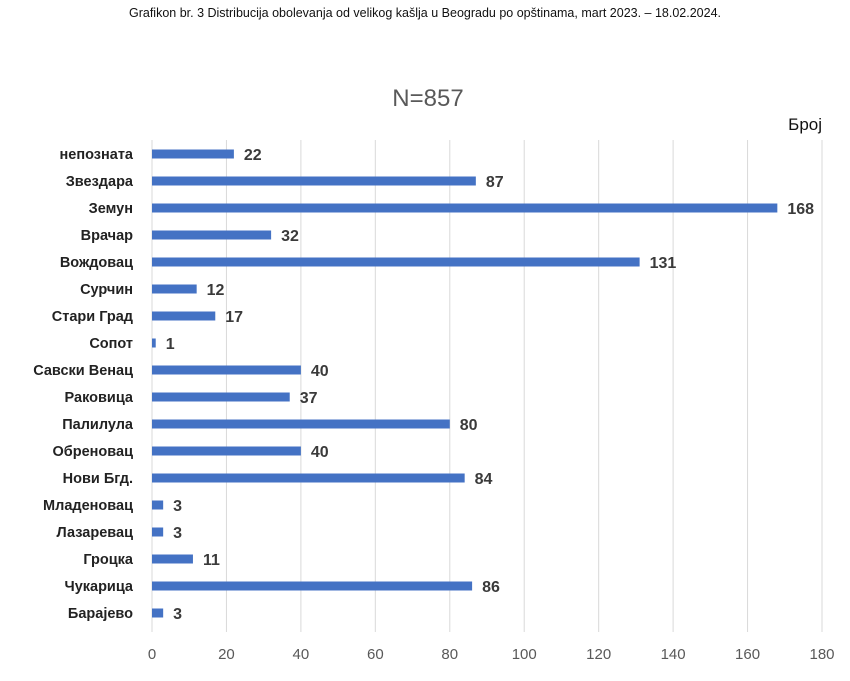  I want to click on data-label: 37, so click(309, 398).